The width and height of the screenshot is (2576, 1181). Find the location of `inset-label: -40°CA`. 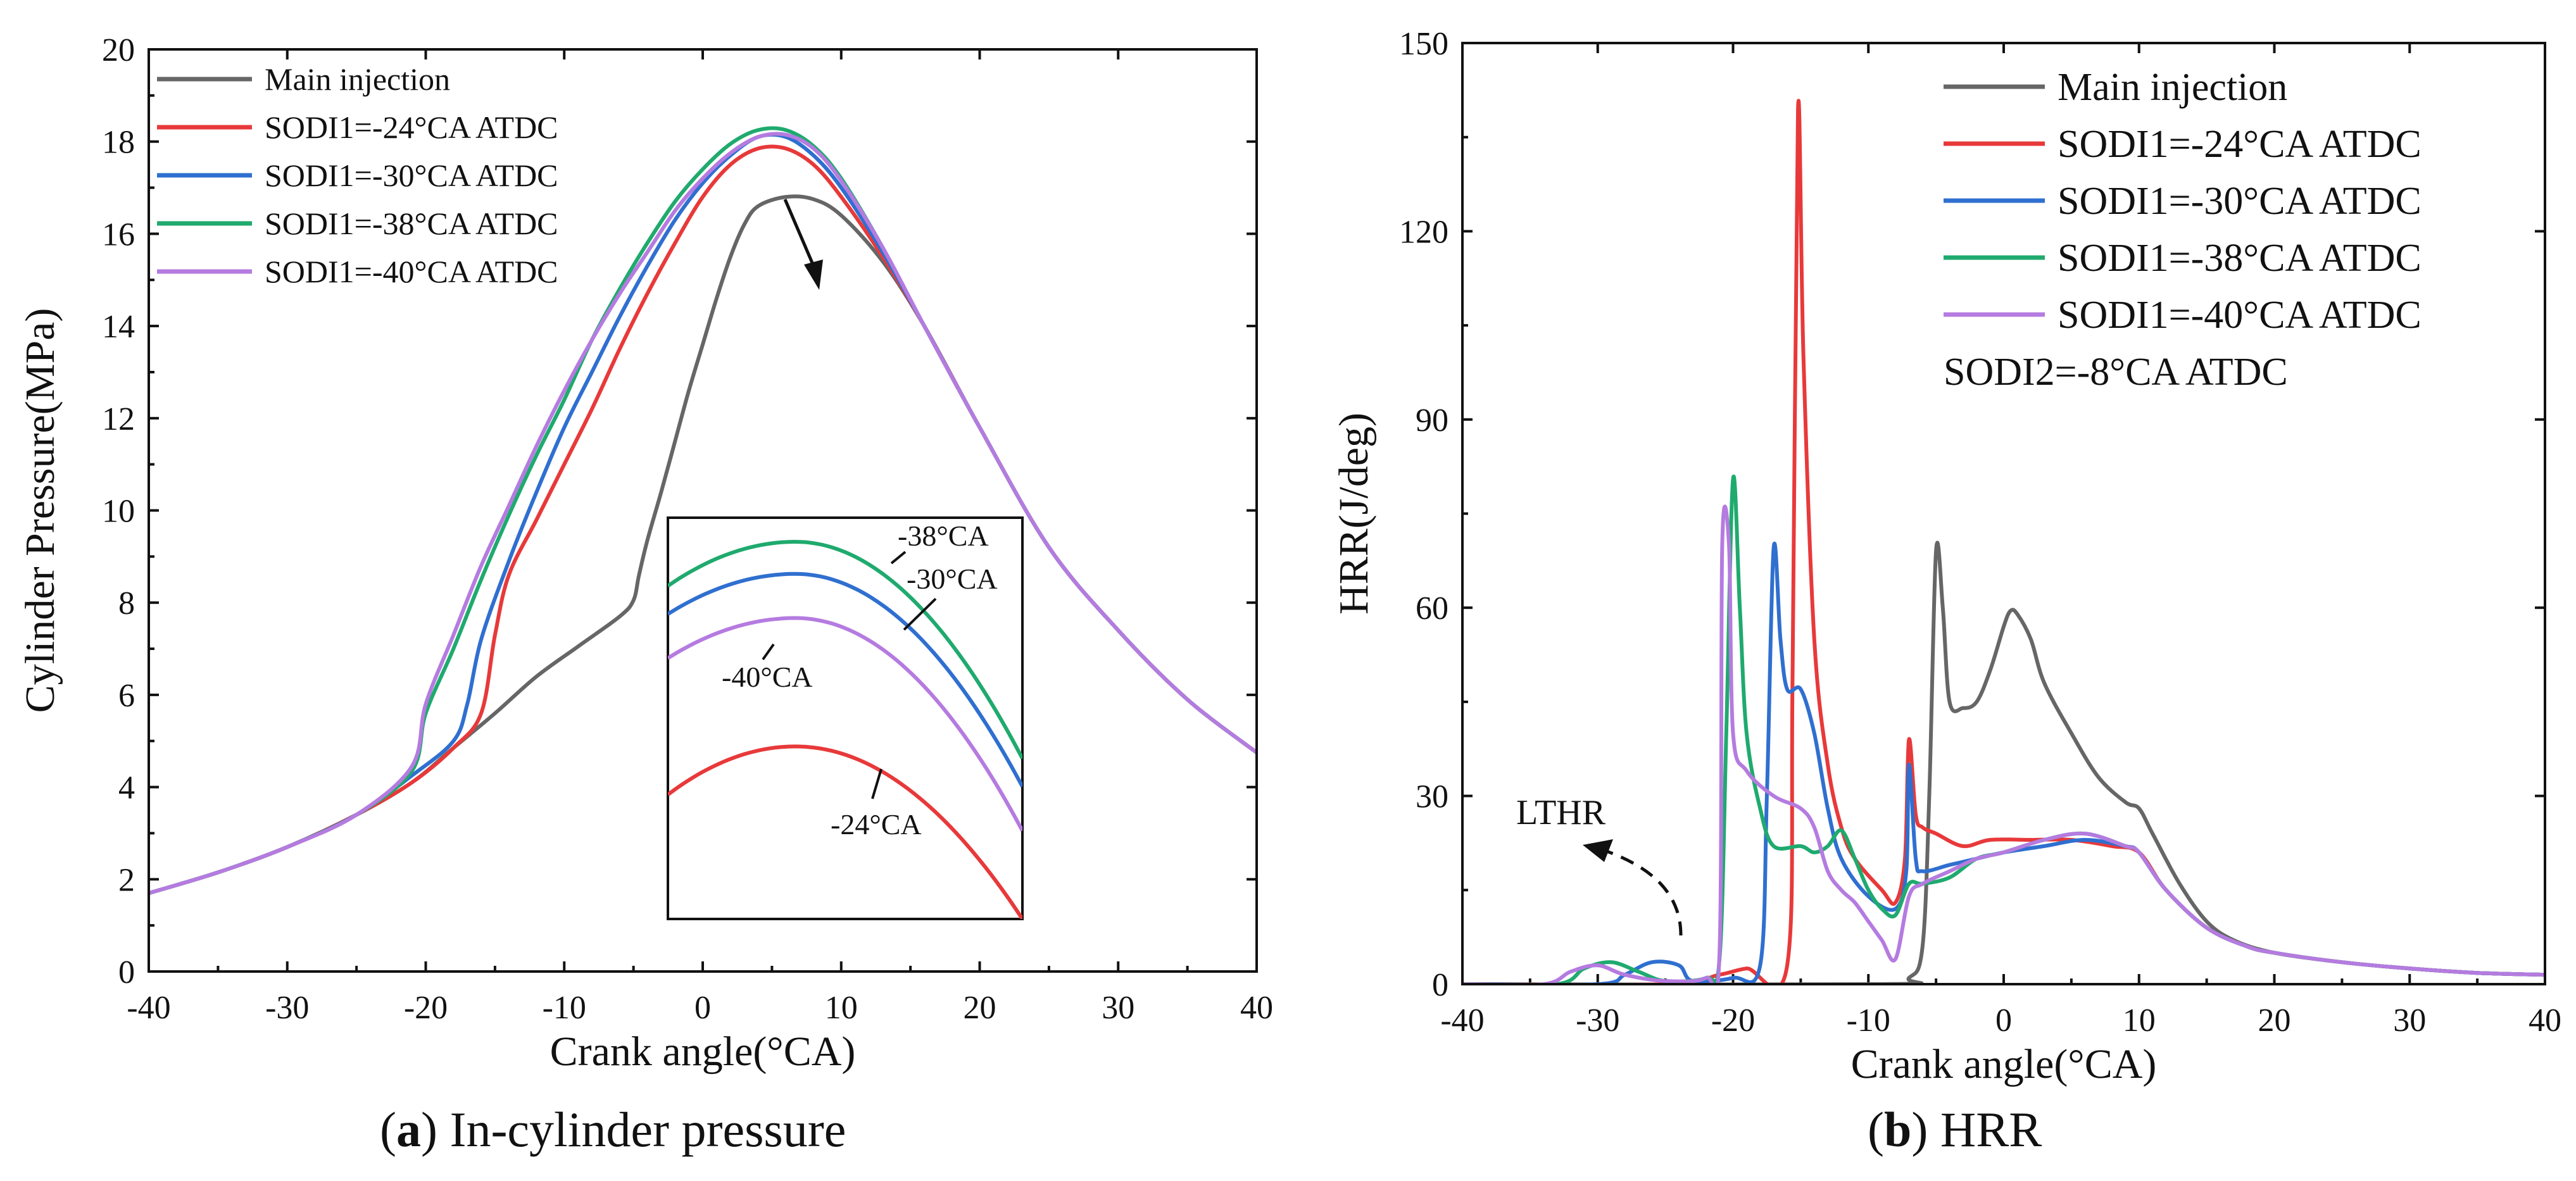

inset-label: -40°CA is located at coordinates (767, 677).